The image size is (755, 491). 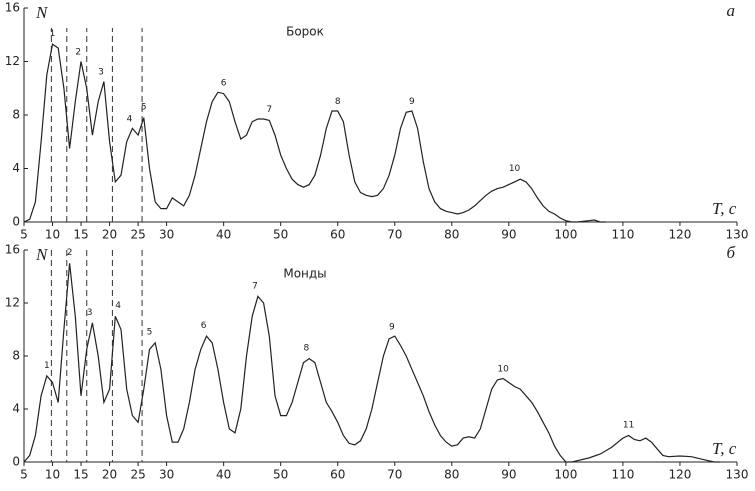 What do you see at coordinates (731, 10) in the screenshot?
I see `panel-label: а` at bounding box center [731, 10].